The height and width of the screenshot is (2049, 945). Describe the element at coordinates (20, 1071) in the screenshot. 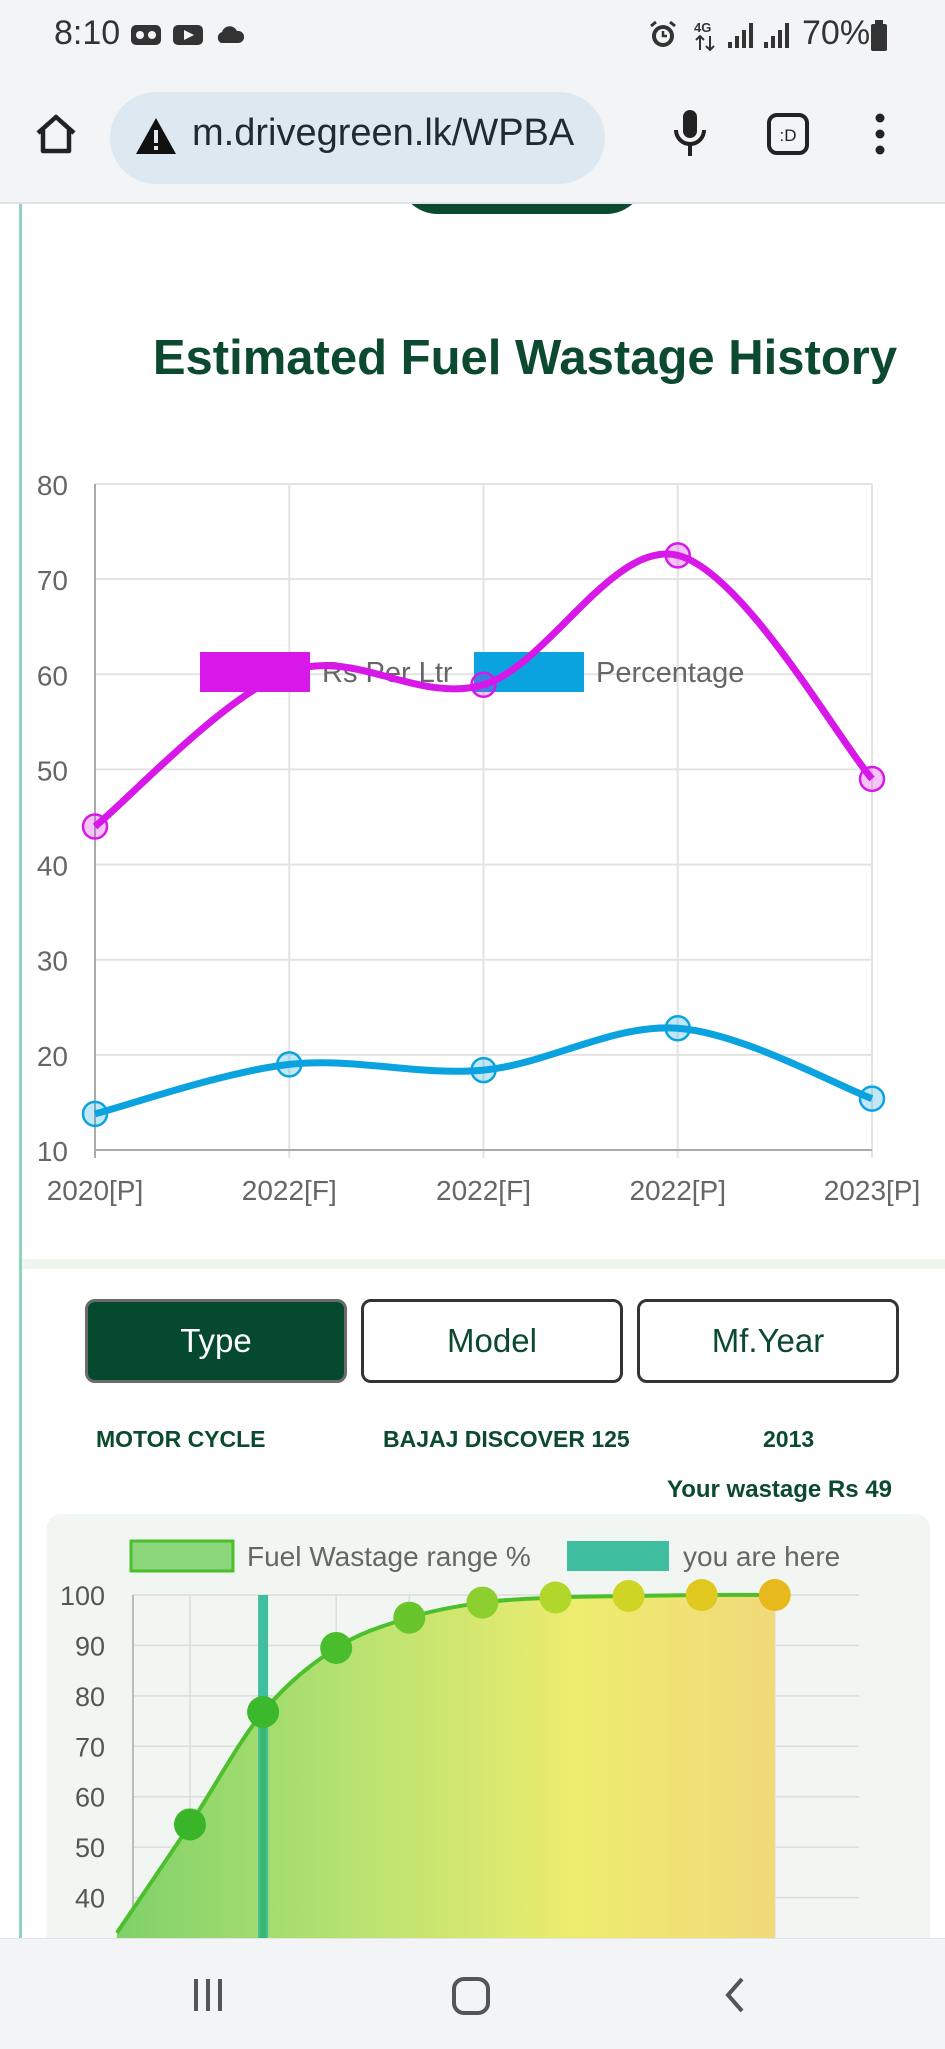

I see `left-border` at that location.